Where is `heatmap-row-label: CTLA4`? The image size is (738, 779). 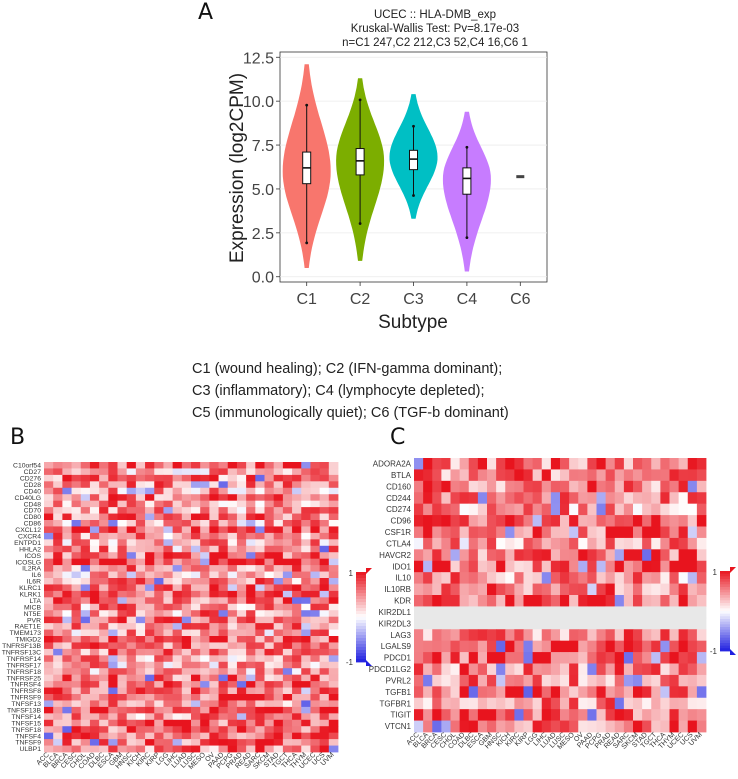
heatmap-row-label: CTLA4 is located at coordinates (398, 543).